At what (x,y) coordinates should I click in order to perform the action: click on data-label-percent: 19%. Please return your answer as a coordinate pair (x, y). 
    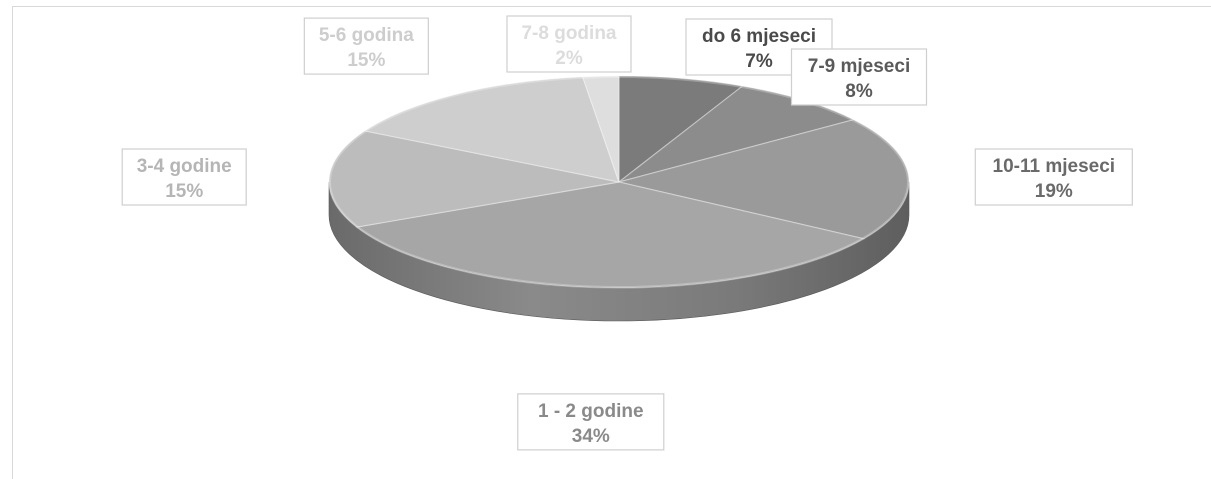
    Looking at the image, I should click on (1054, 191).